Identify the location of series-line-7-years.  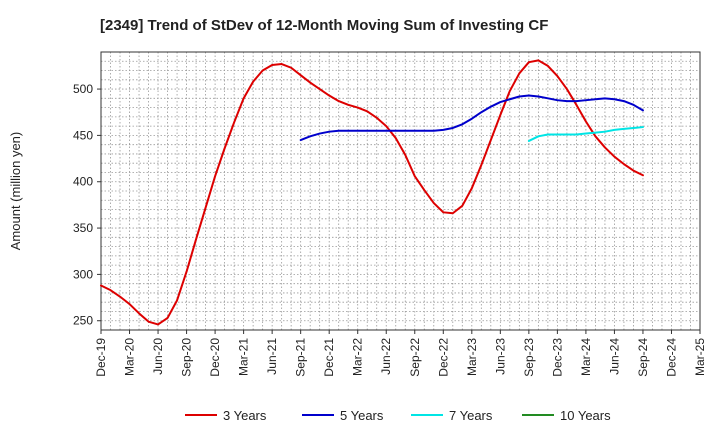
(585, 134).